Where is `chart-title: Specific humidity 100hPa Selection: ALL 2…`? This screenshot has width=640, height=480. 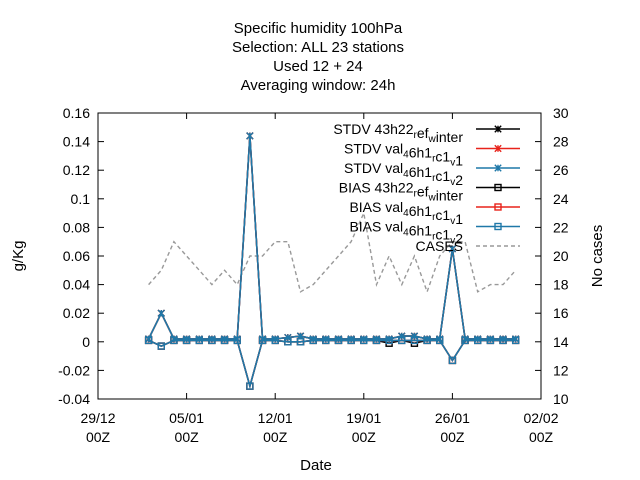
chart-title: Specific humidity 100hPa Selection: ALL 2… is located at coordinates (318, 57).